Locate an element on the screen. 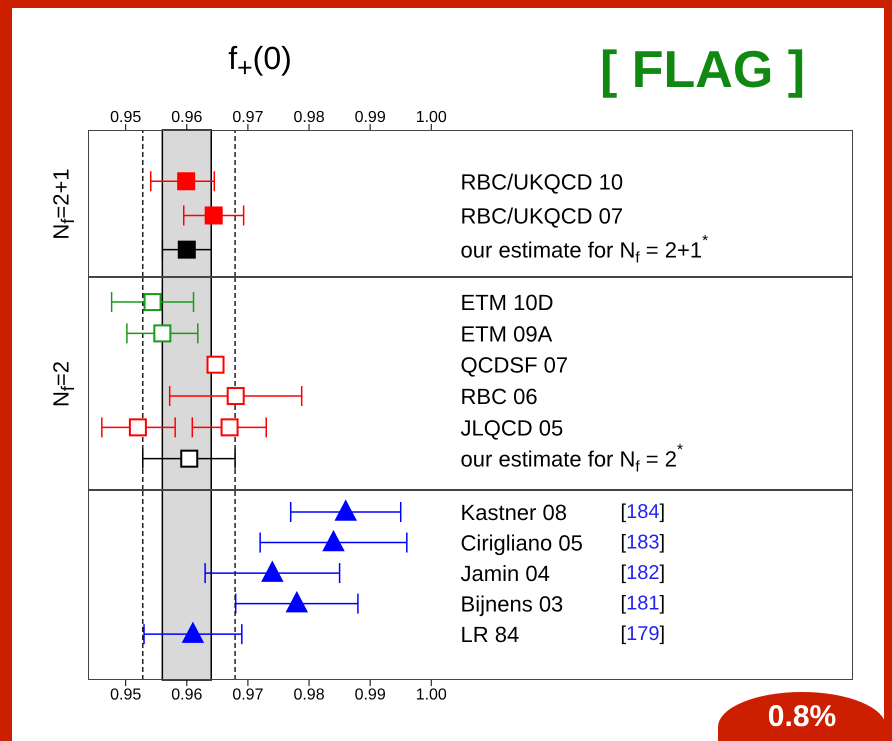  x2-axis-title: f$_{+}$(0) is located at coordinates (260, 62).